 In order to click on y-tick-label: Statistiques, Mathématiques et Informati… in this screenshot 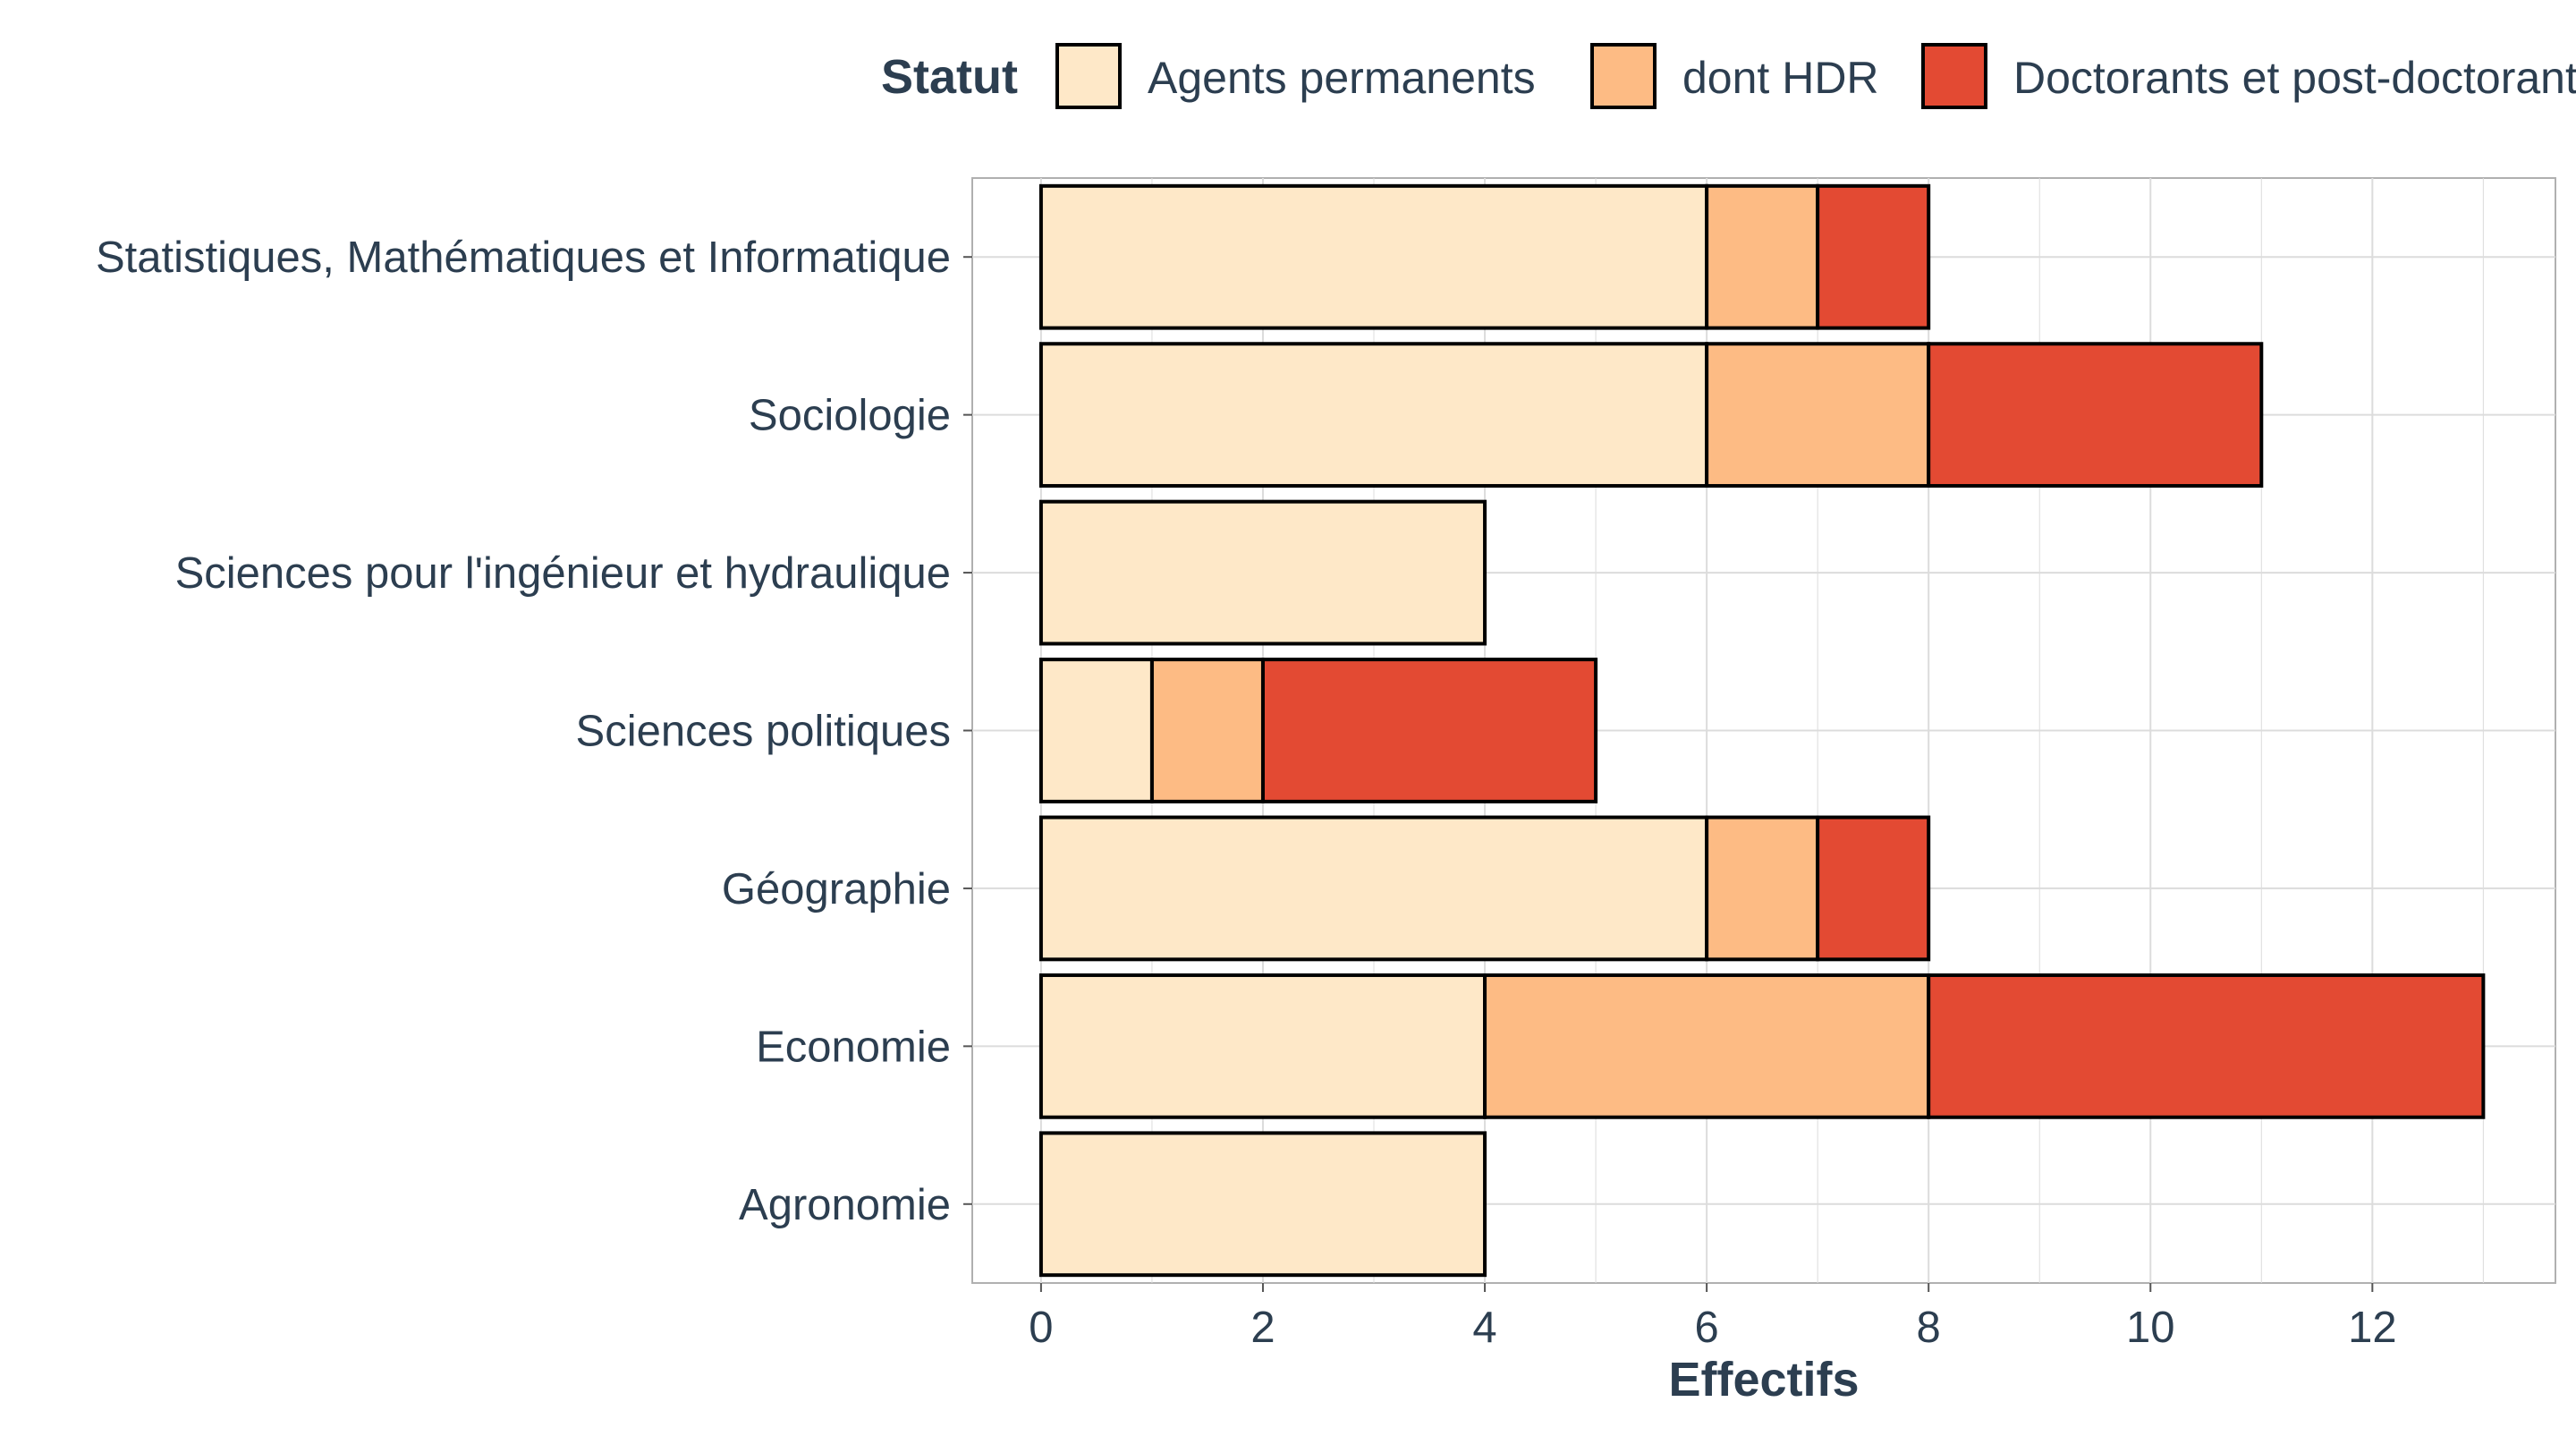, I will do `click(523, 258)`.